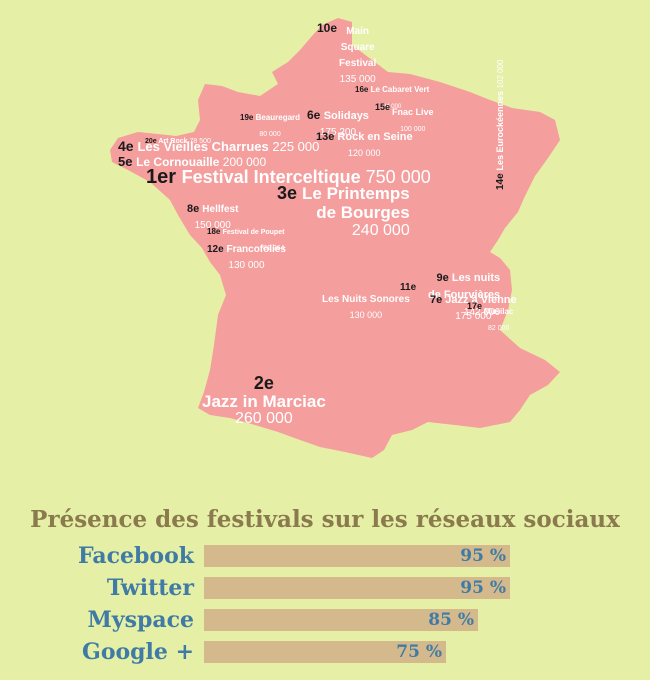 This screenshot has height=680, width=650. What do you see at coordinates (150, 588) in the screenshot?
I see `social-network-name: Twitter` at bounding box center [150, 588].